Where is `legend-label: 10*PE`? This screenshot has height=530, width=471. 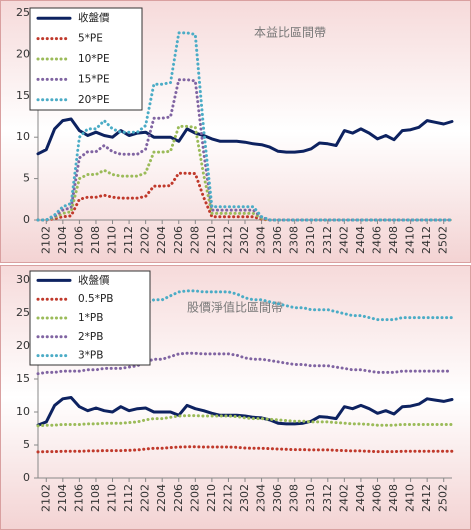
legend-label: 10*PE is located at coordinates (94, 59).